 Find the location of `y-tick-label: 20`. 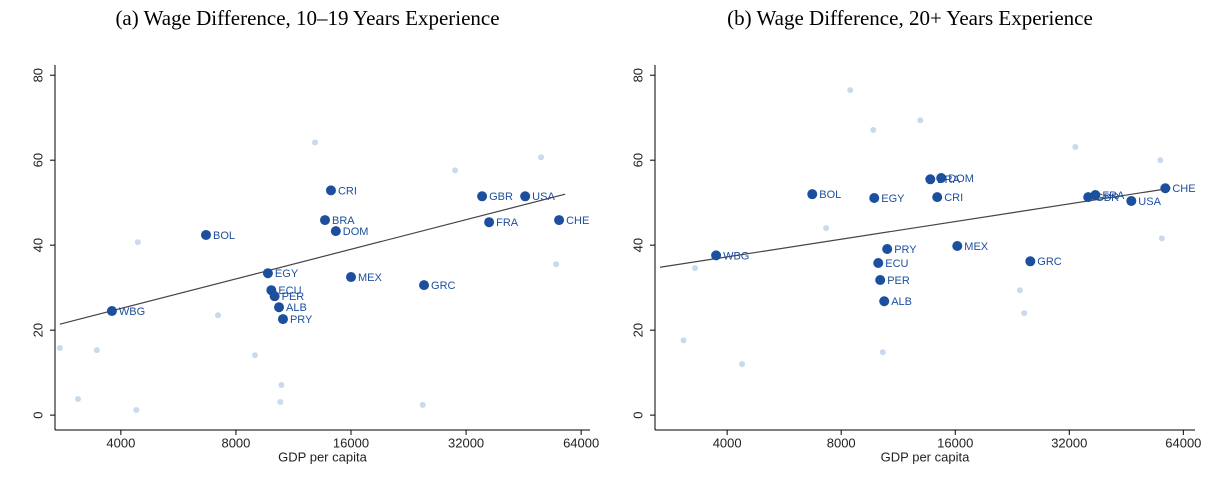

y-tick-label: 20 is located at coordinates (637, 330).